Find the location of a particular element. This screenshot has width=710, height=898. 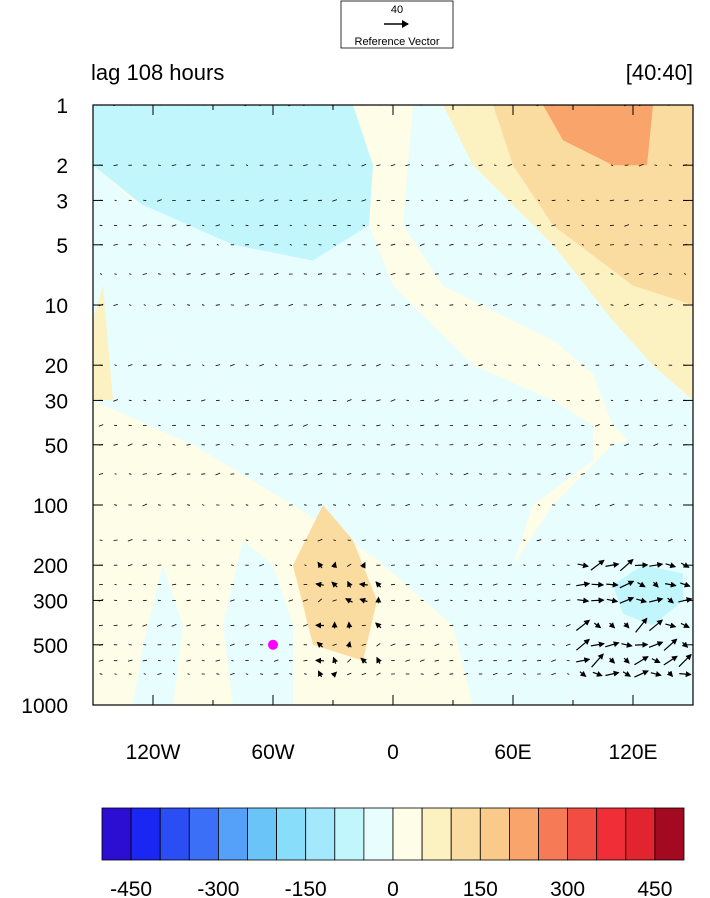

reference-vector-magnitude: 40 is located at coordinates (397, 10).